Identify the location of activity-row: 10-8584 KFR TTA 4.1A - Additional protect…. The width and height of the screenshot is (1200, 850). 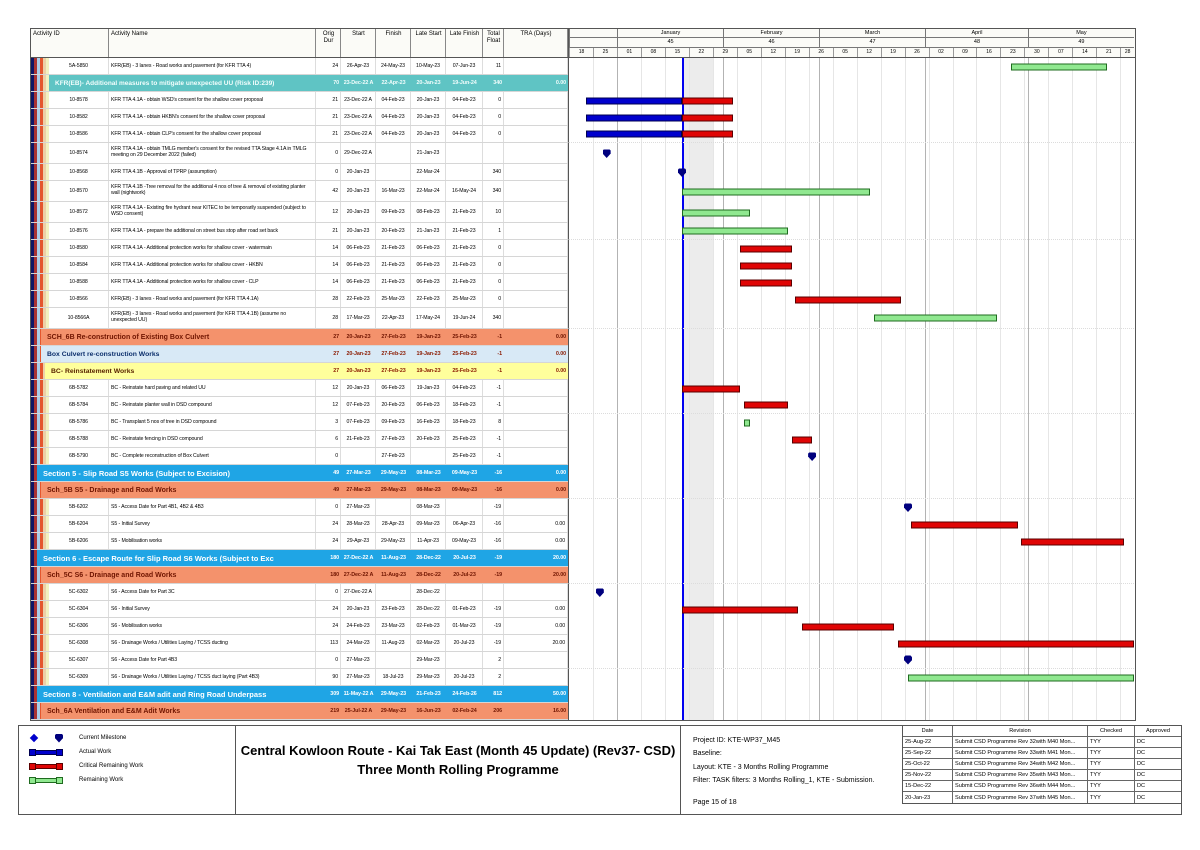
(583, 265).